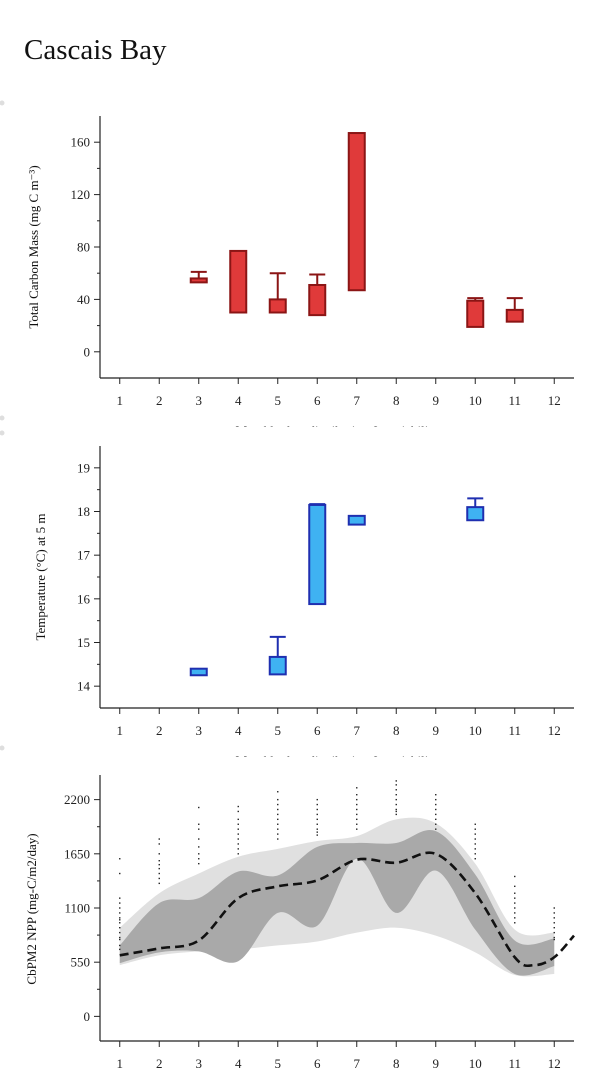  I want to click on npp-points, so click(337, 865).